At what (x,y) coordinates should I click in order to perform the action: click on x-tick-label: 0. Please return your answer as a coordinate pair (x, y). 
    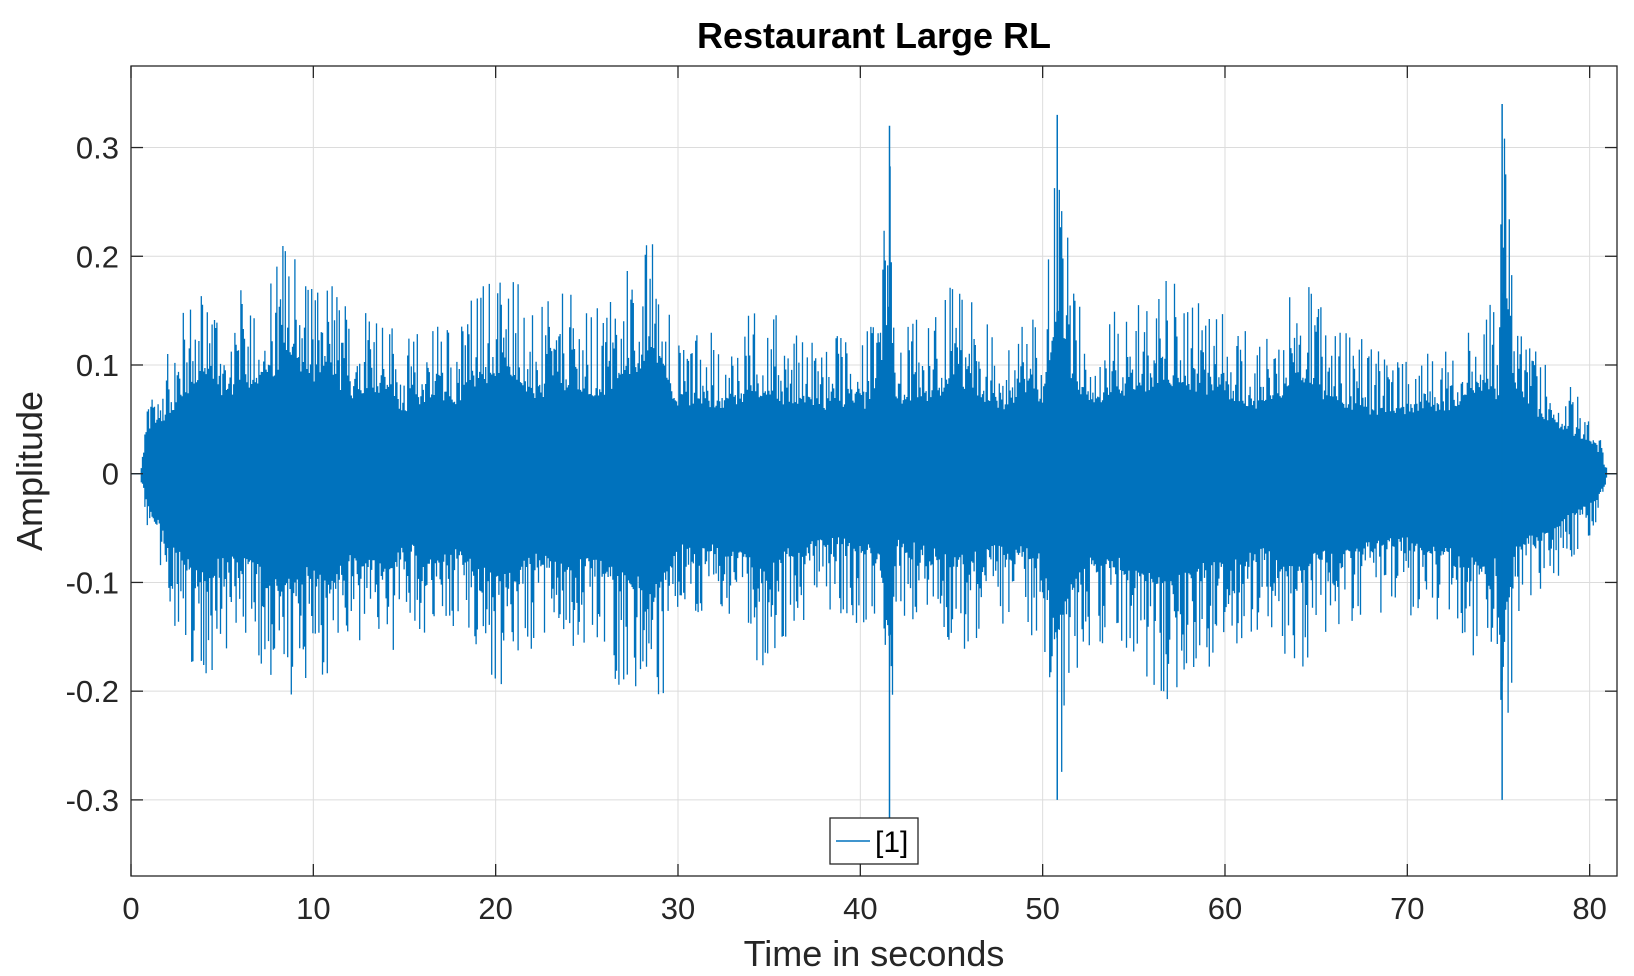
    Looking at the image, I should click on (130, 908).